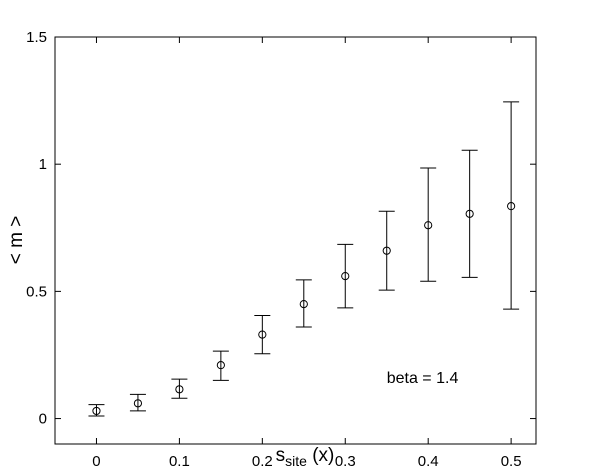 This screenshot has width=599, height=470. I want to click on x-axis-label-main: s, so click(281, 455).